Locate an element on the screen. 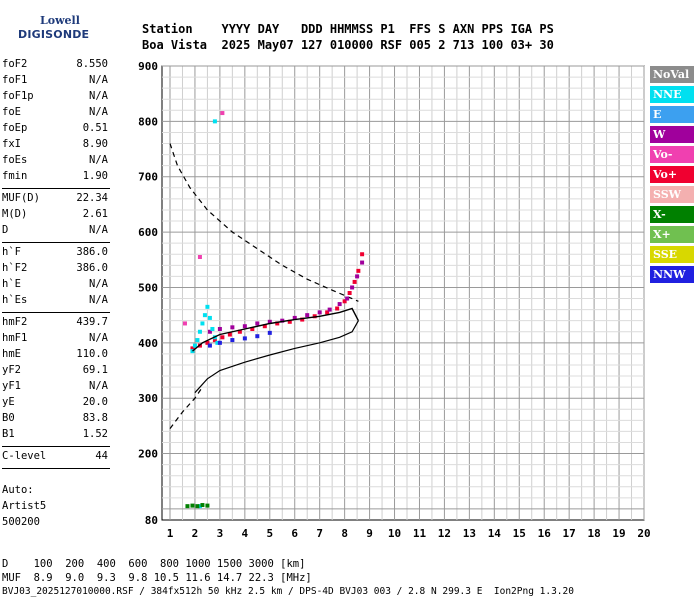 This screenshot has height=600, width=700. legend-item: SSW is located at coordinates (672, 194).